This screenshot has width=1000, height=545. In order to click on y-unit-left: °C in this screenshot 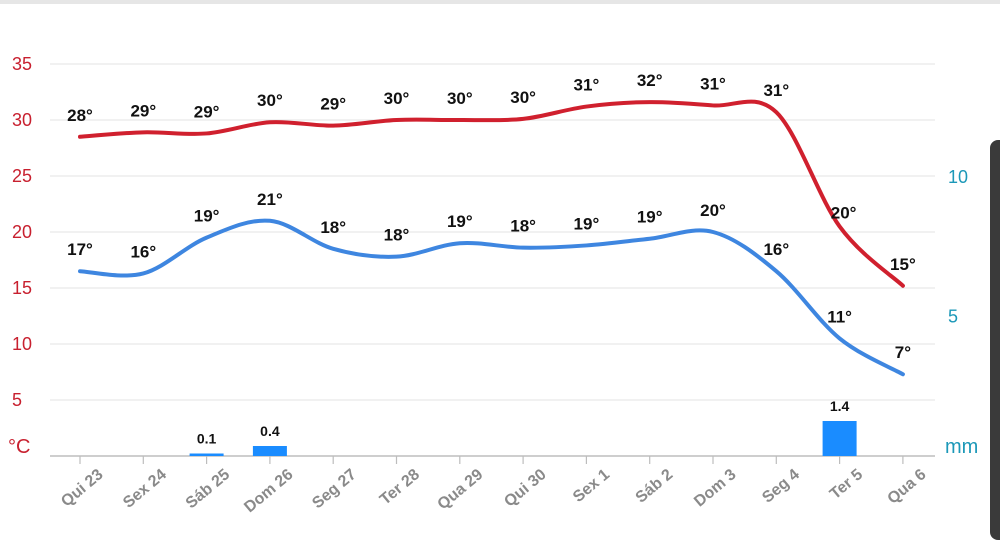, I will do `click(19, 447)`.